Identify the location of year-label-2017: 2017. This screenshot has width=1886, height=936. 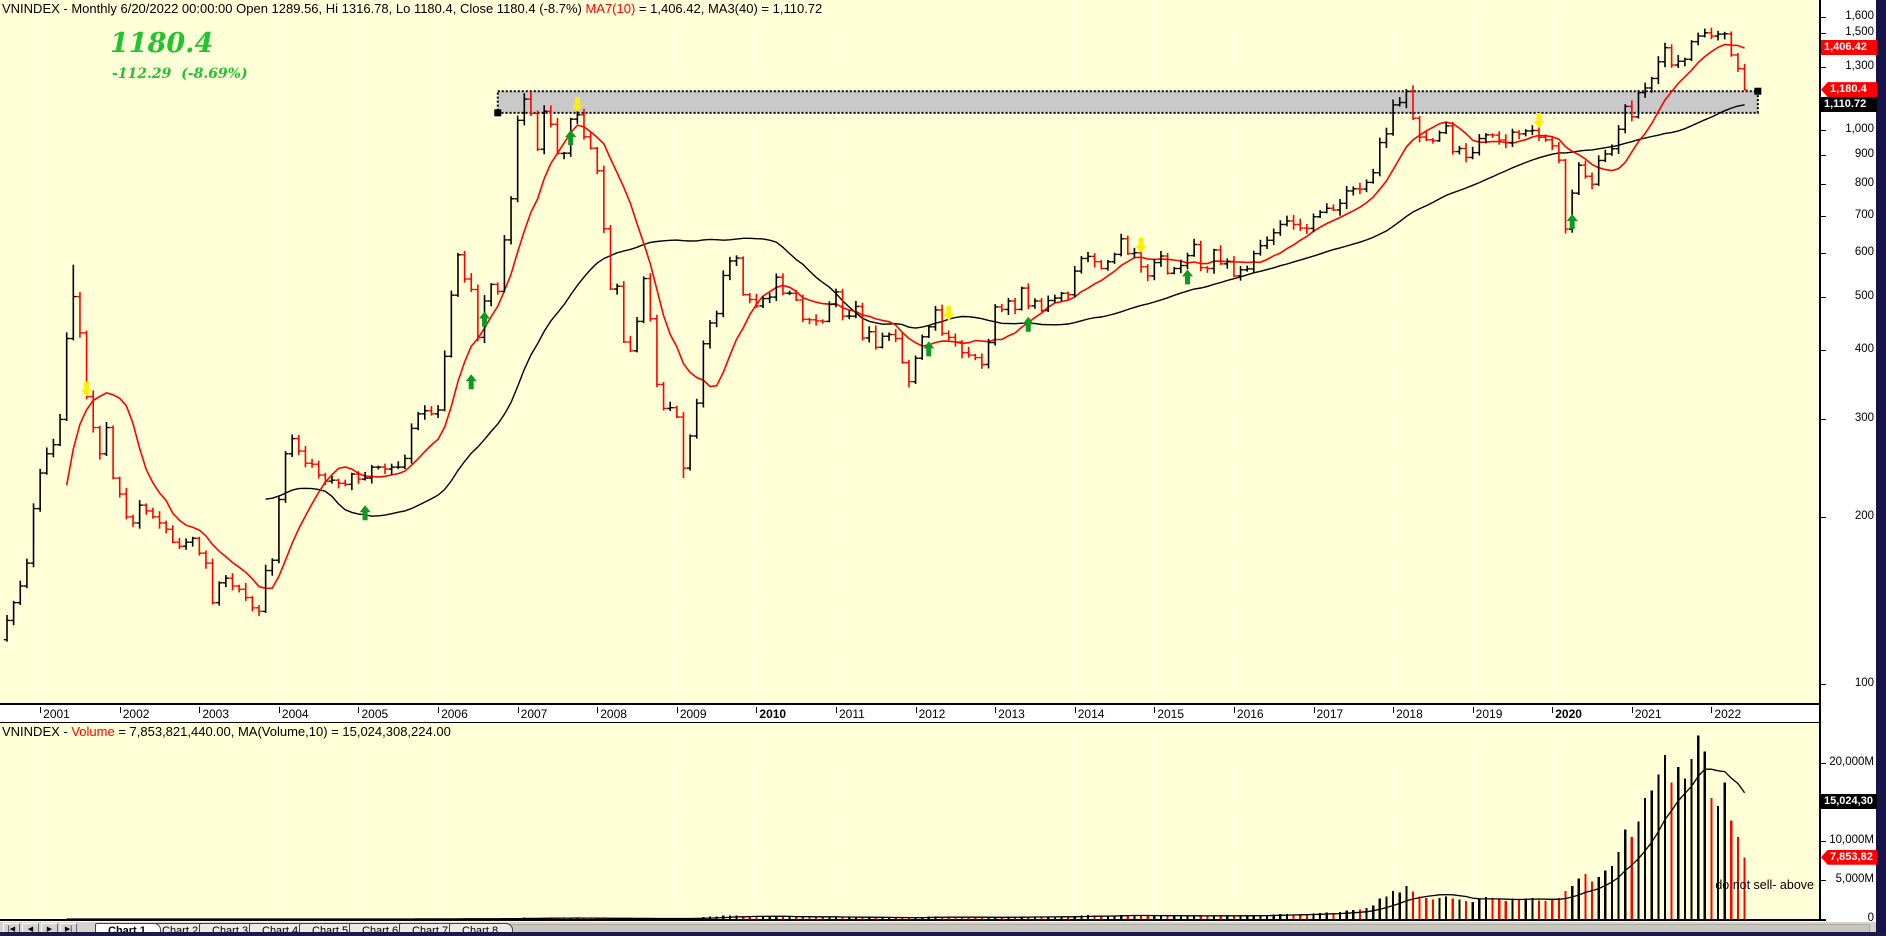
(1328, 714).